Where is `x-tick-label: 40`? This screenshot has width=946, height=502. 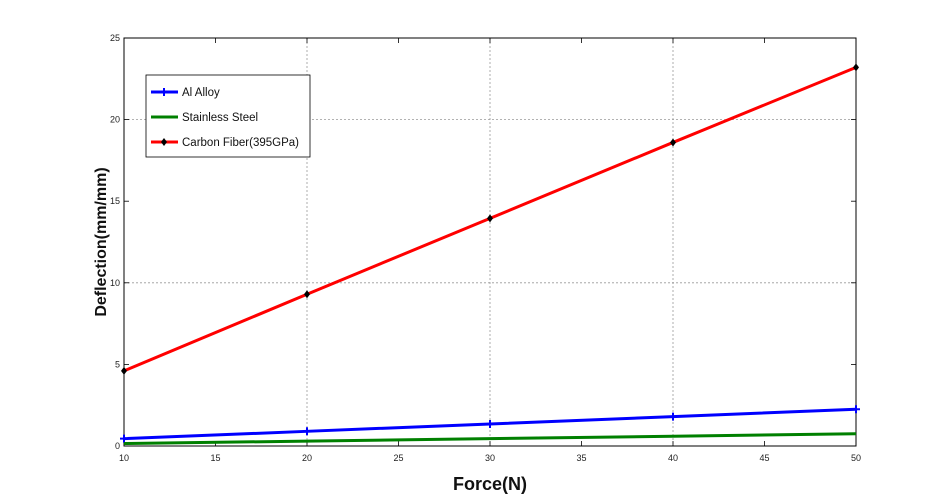
x-tick-label: 40 is located at coordinates (673, 458).